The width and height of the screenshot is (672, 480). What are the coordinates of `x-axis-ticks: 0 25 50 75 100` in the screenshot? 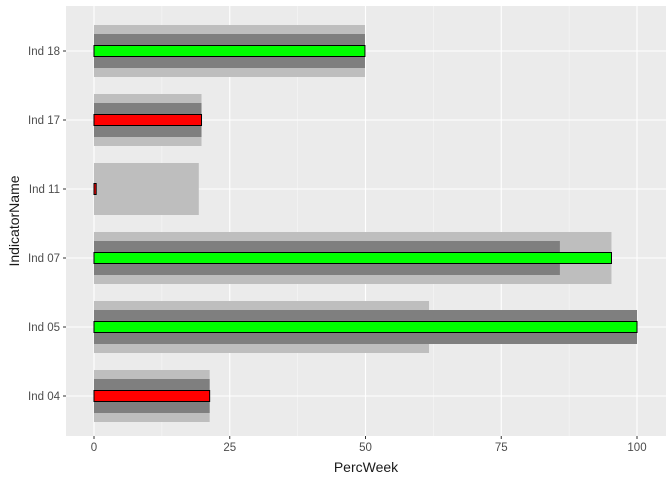 It's located at (369, 445).